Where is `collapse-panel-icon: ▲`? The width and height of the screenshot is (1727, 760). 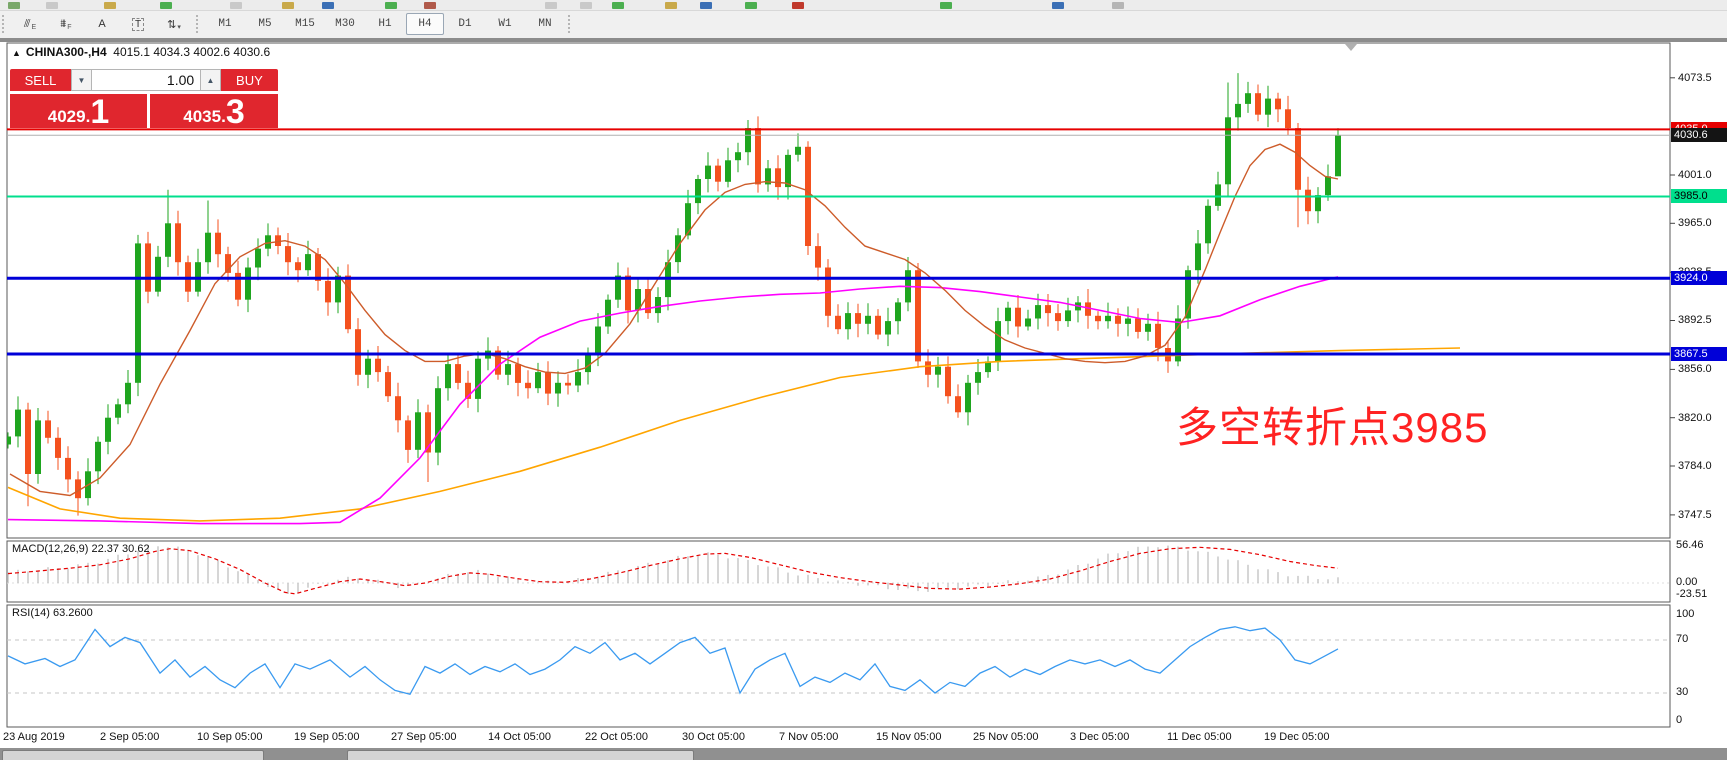 collapse-panel-icon: ▲ is located at coordinates (16, 53).